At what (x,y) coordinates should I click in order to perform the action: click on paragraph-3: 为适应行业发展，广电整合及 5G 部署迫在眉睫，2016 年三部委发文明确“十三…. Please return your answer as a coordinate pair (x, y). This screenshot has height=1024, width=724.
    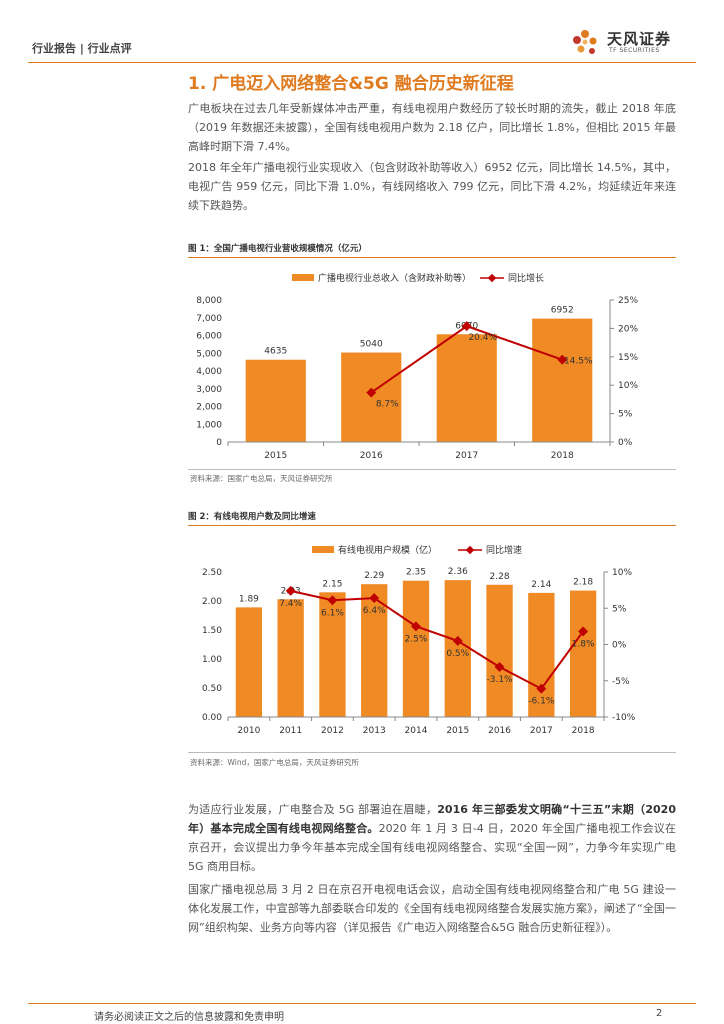
    Looking at the image, I should click on (432, 838).